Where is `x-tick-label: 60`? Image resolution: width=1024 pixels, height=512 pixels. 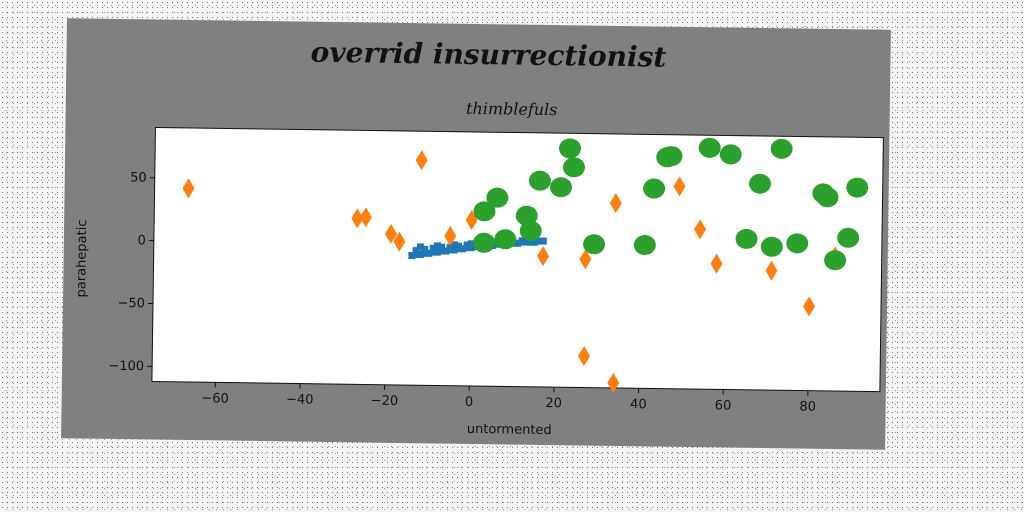
x-tick-label: 60 is located at coordinates (723, 405).